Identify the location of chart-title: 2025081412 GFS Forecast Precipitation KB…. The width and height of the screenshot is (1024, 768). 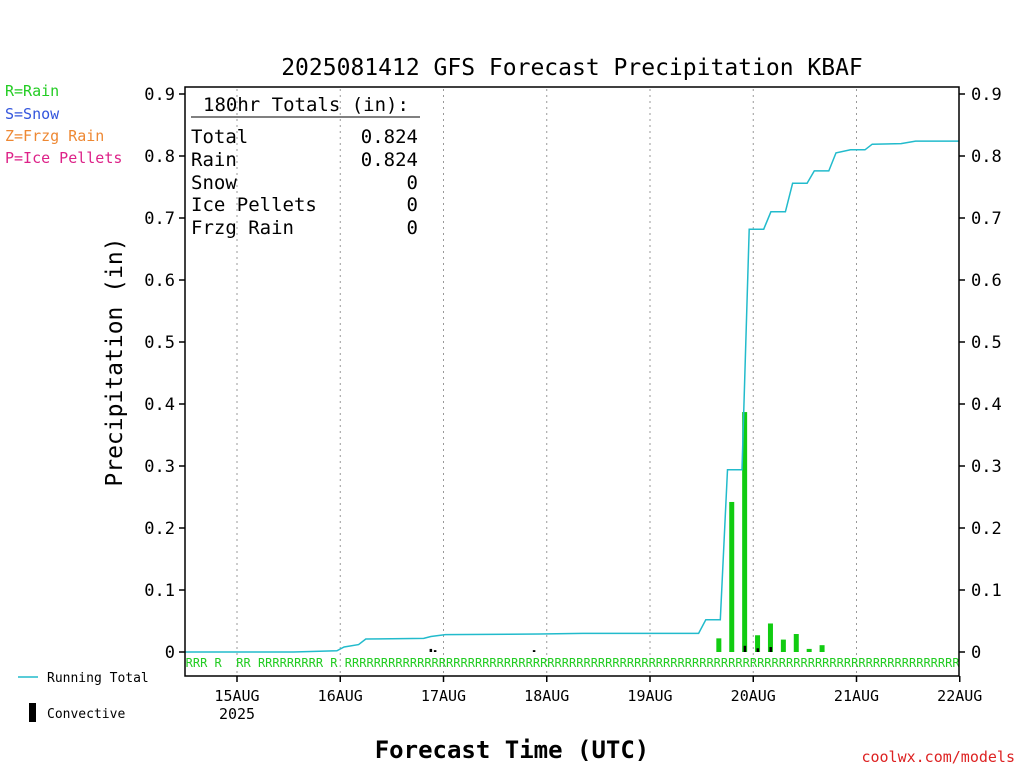
(572, 68).